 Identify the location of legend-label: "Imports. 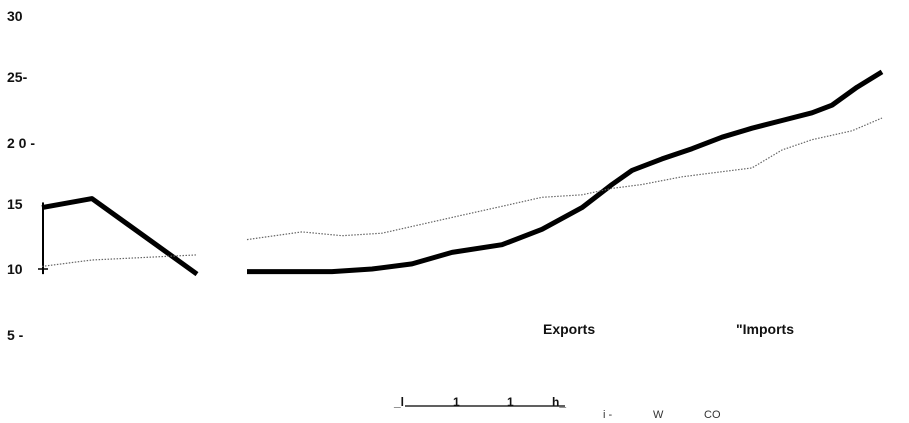
(765, 329).